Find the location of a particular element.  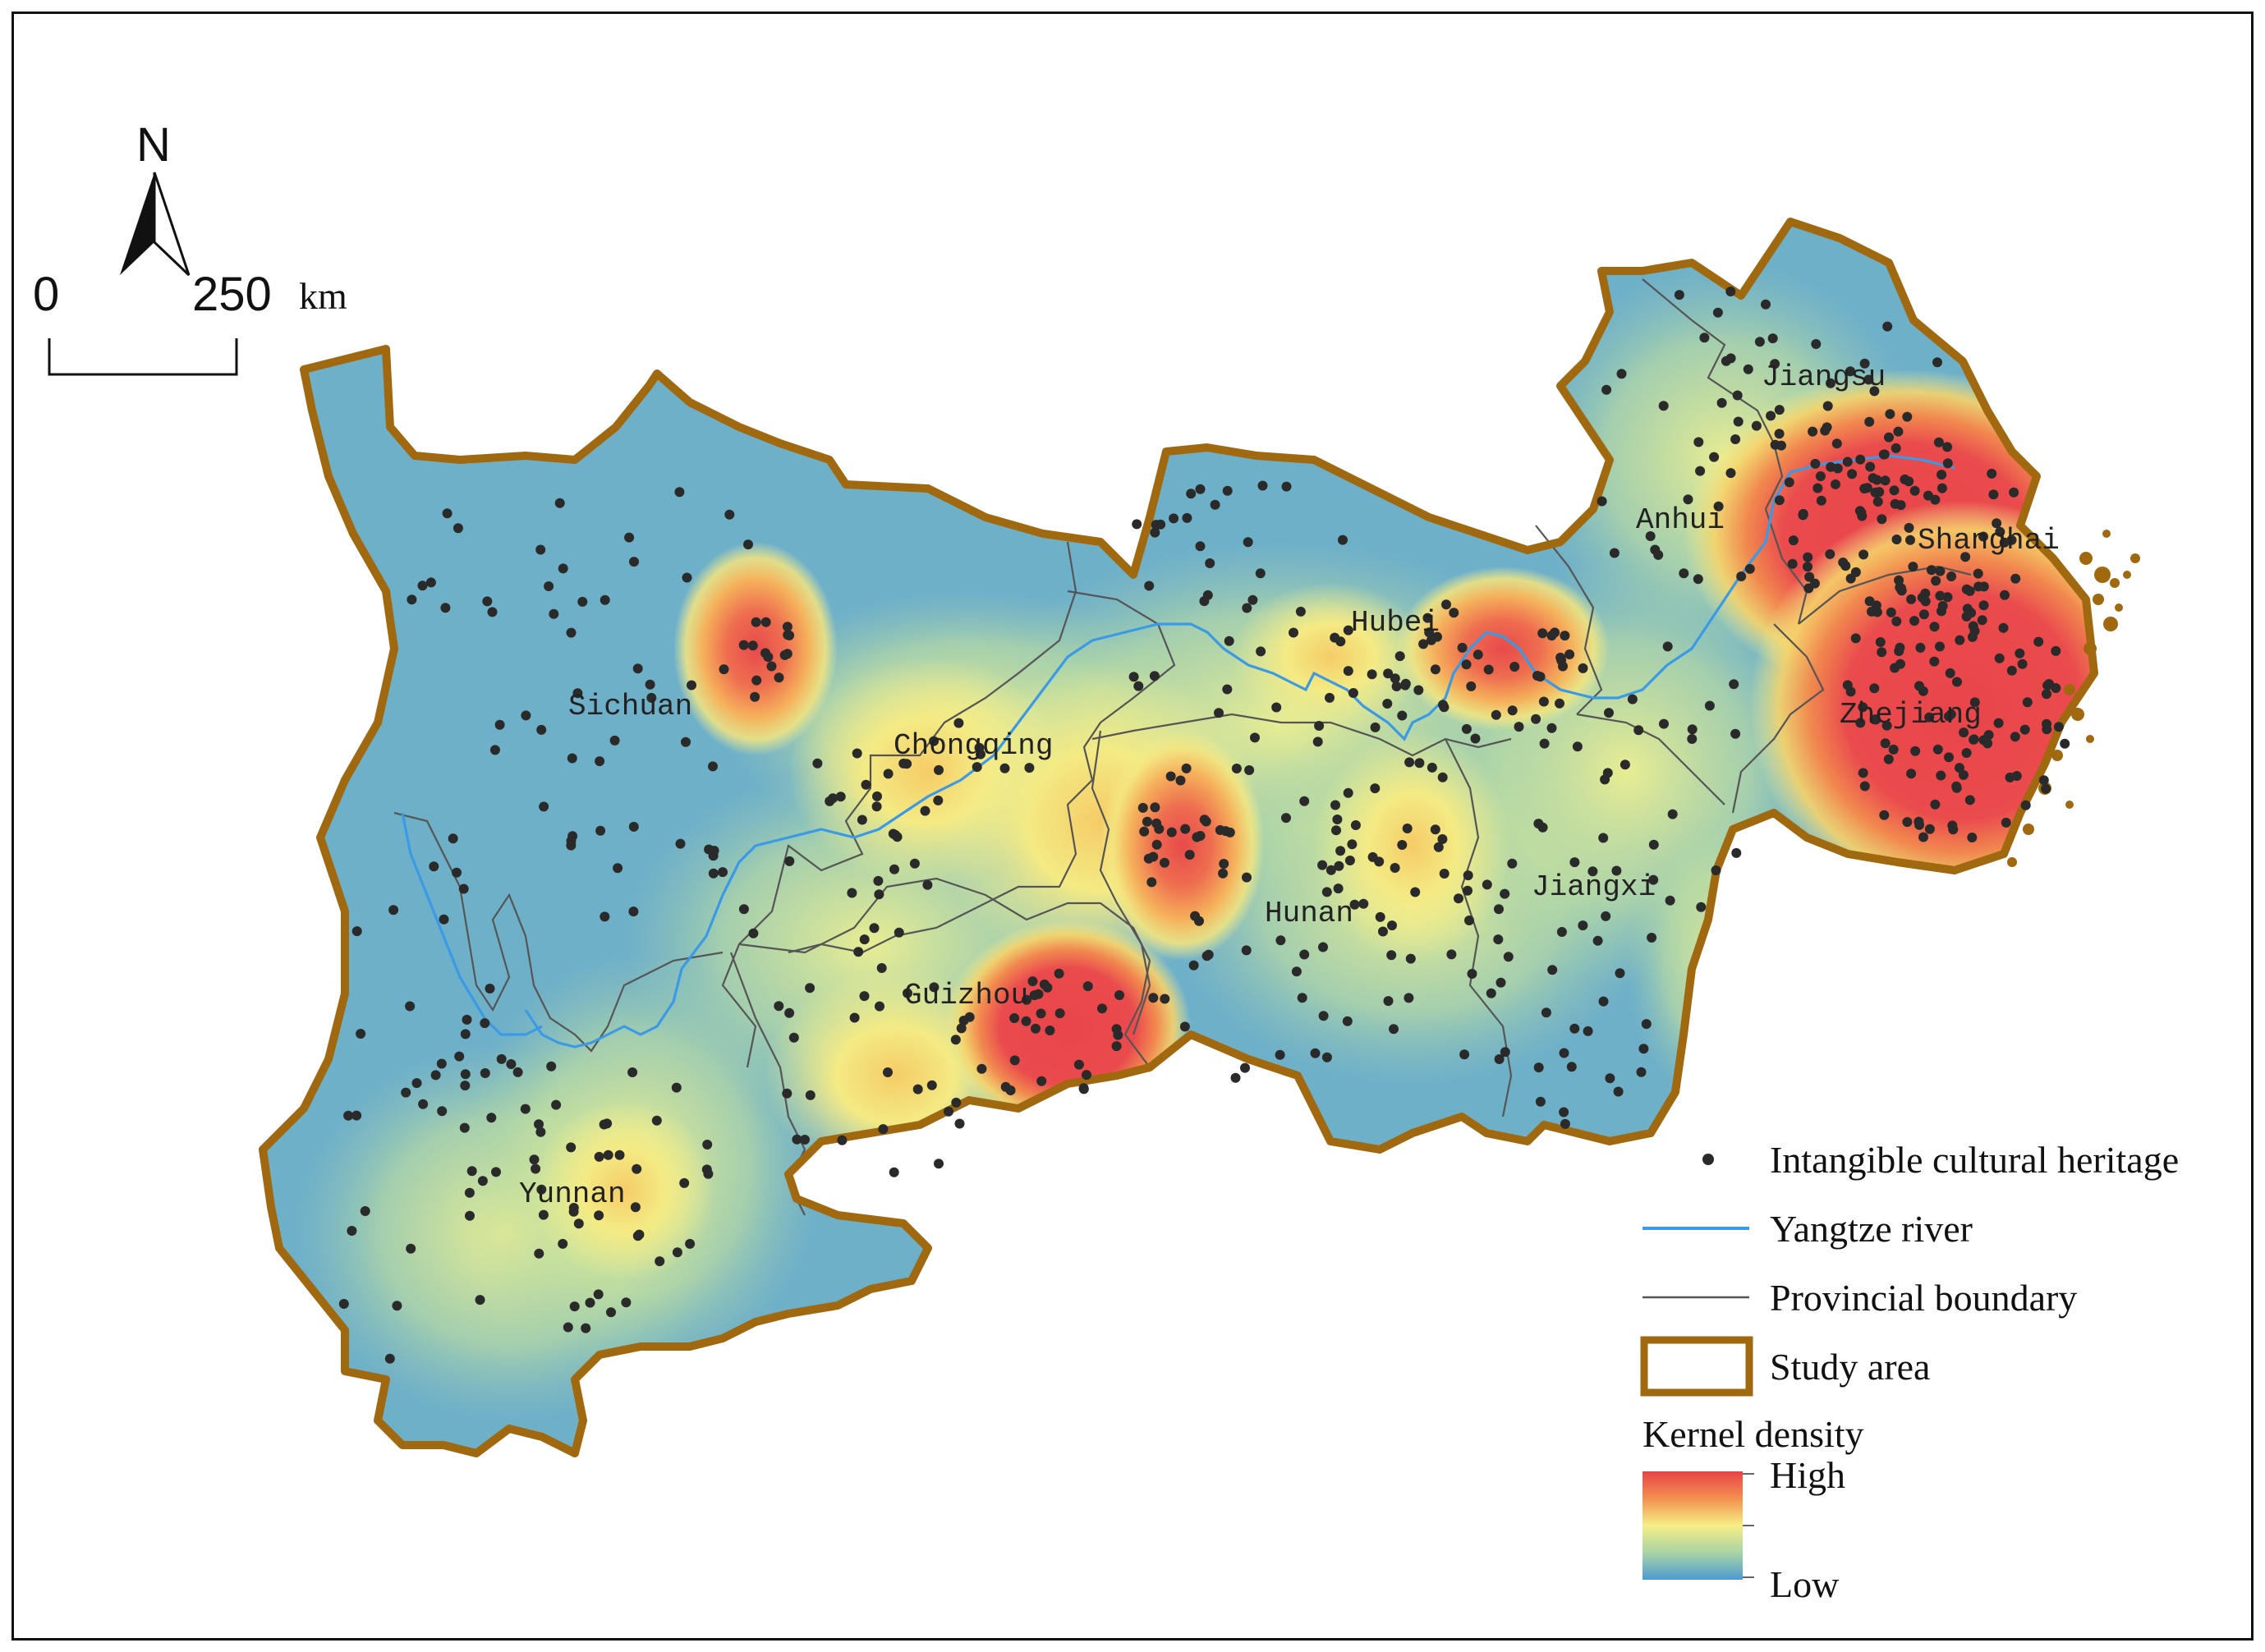

label-sichuan: Sichuan is located at coordinates (630, 707).